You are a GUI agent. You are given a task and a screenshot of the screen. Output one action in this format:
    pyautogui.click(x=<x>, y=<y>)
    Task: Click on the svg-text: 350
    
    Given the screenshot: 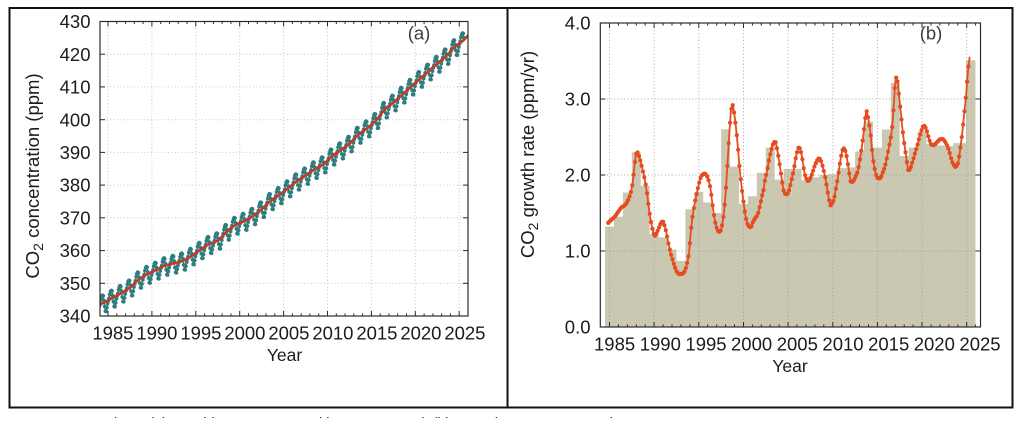 What is the action you would take?
    pyautogui.click(x=75, y=283)
    